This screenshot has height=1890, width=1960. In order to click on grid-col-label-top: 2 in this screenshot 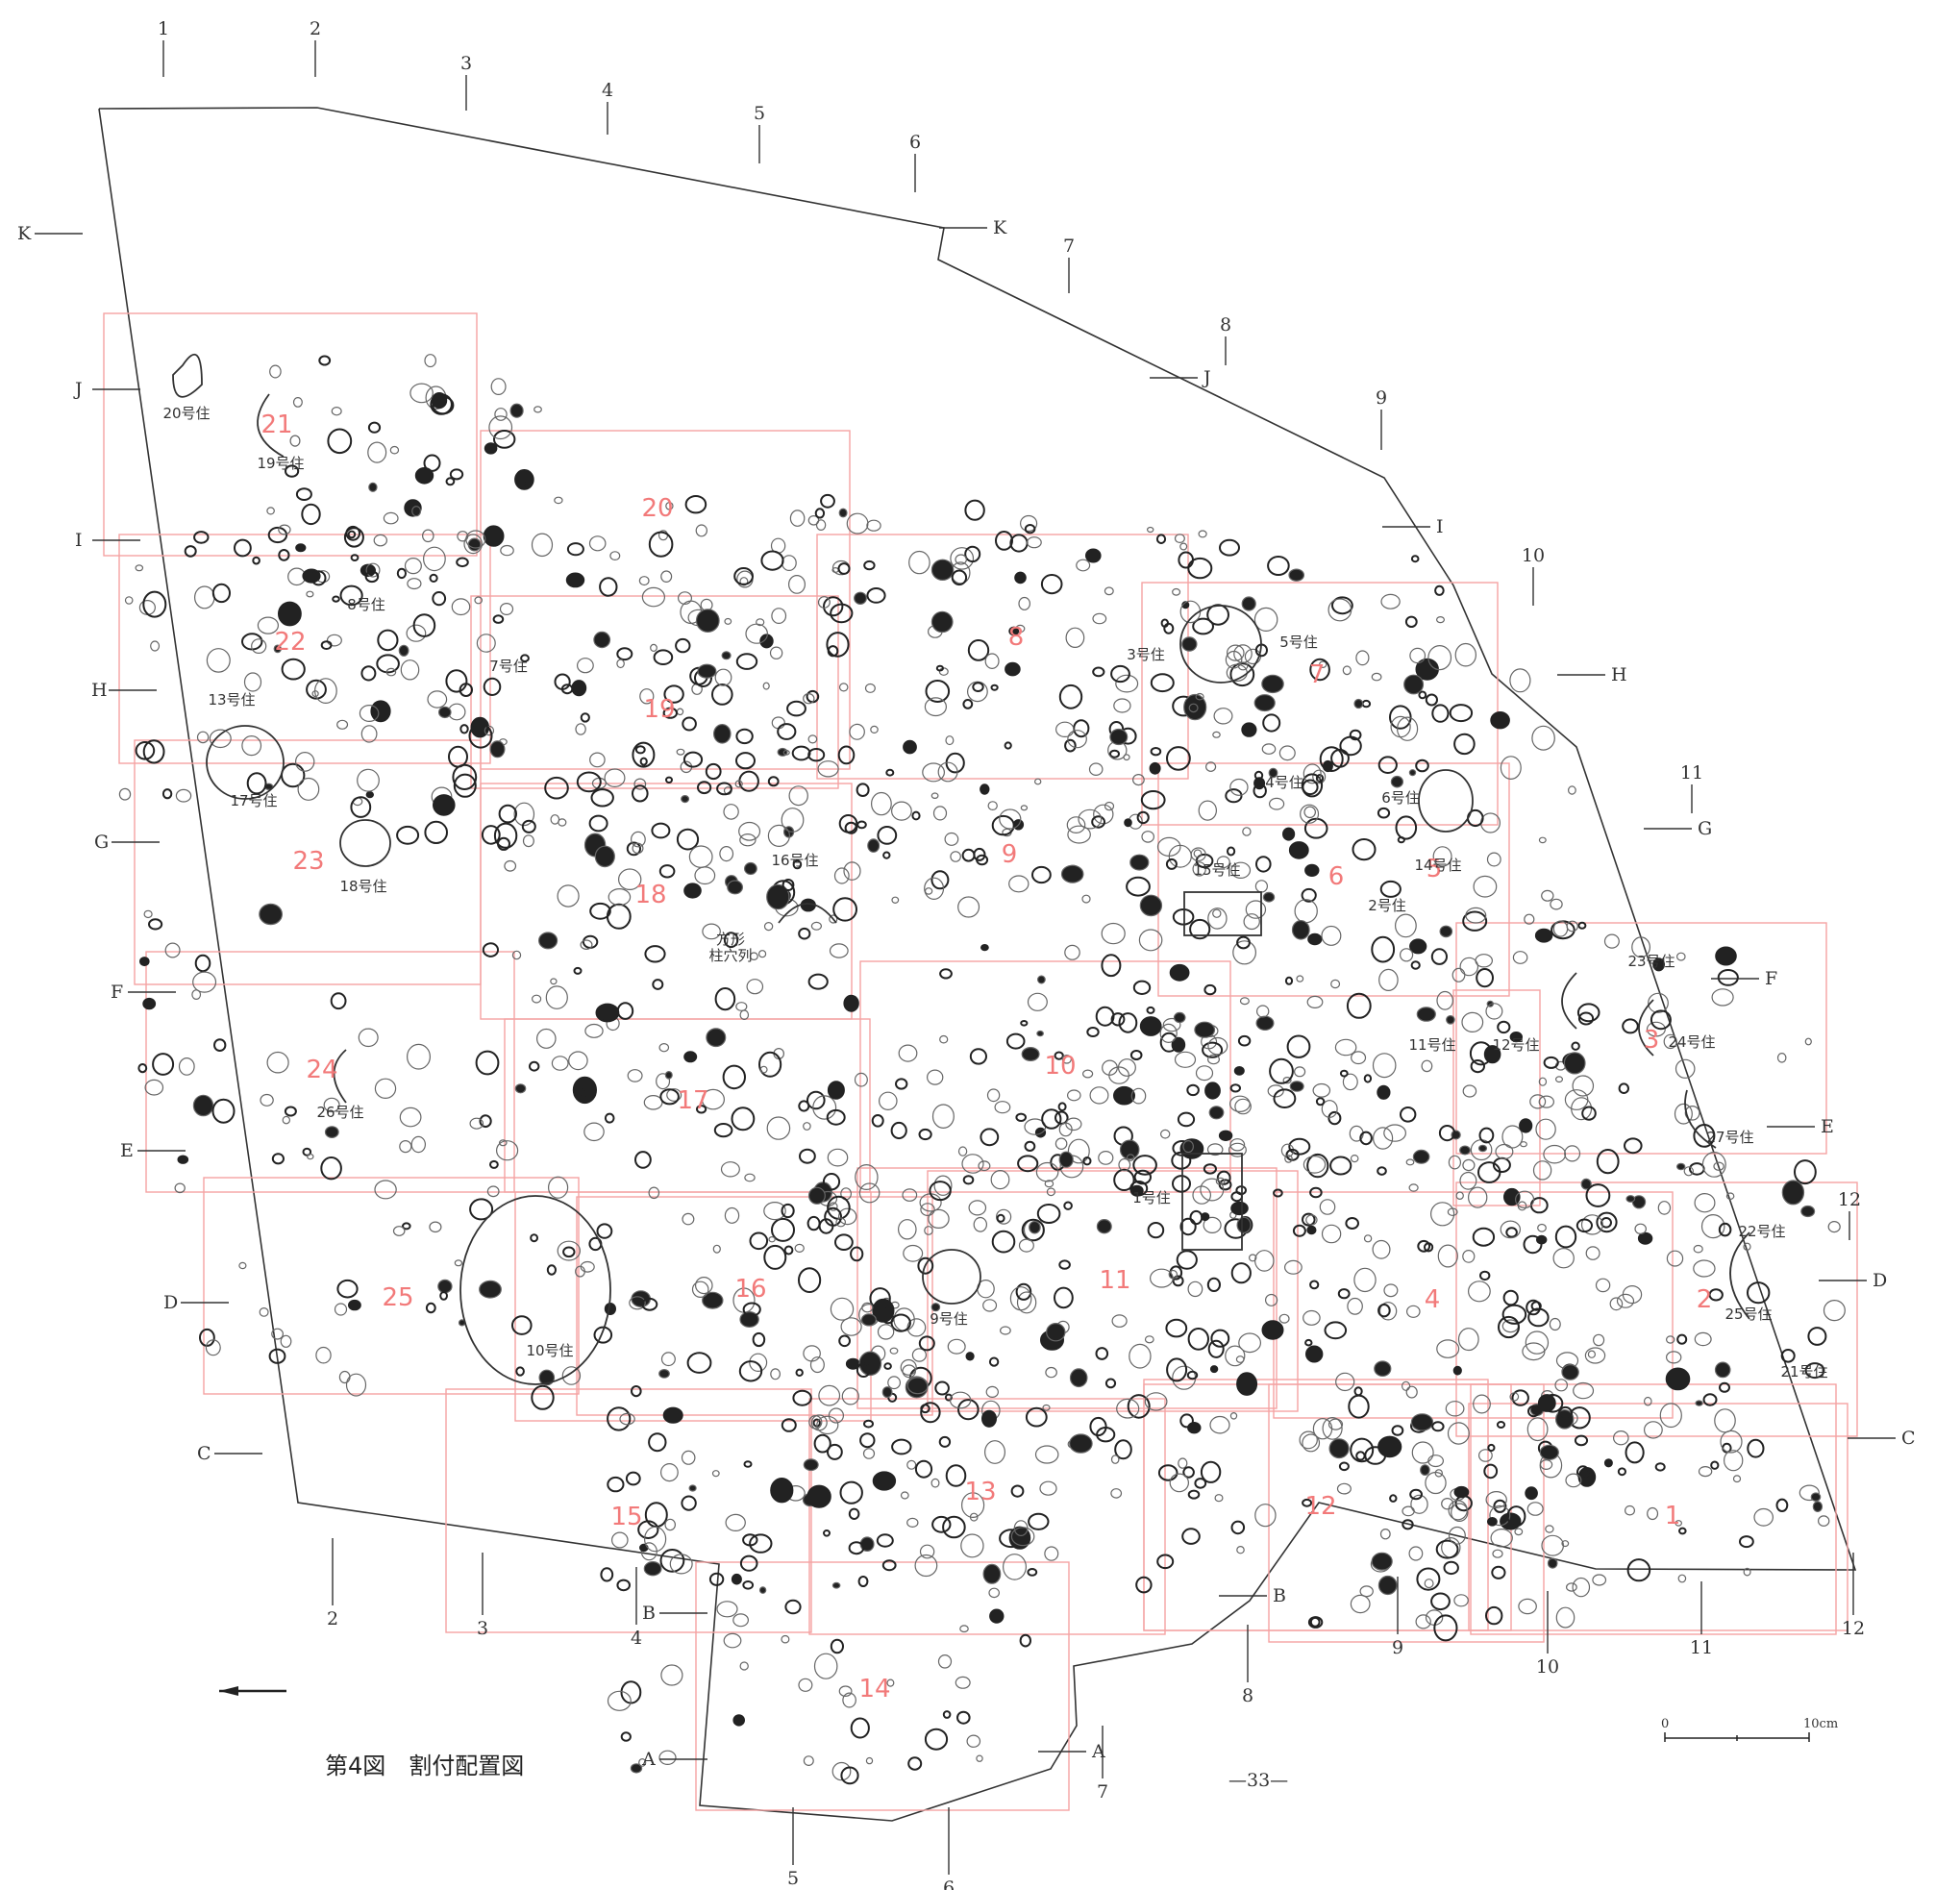, I will do `click(315, 28)`.